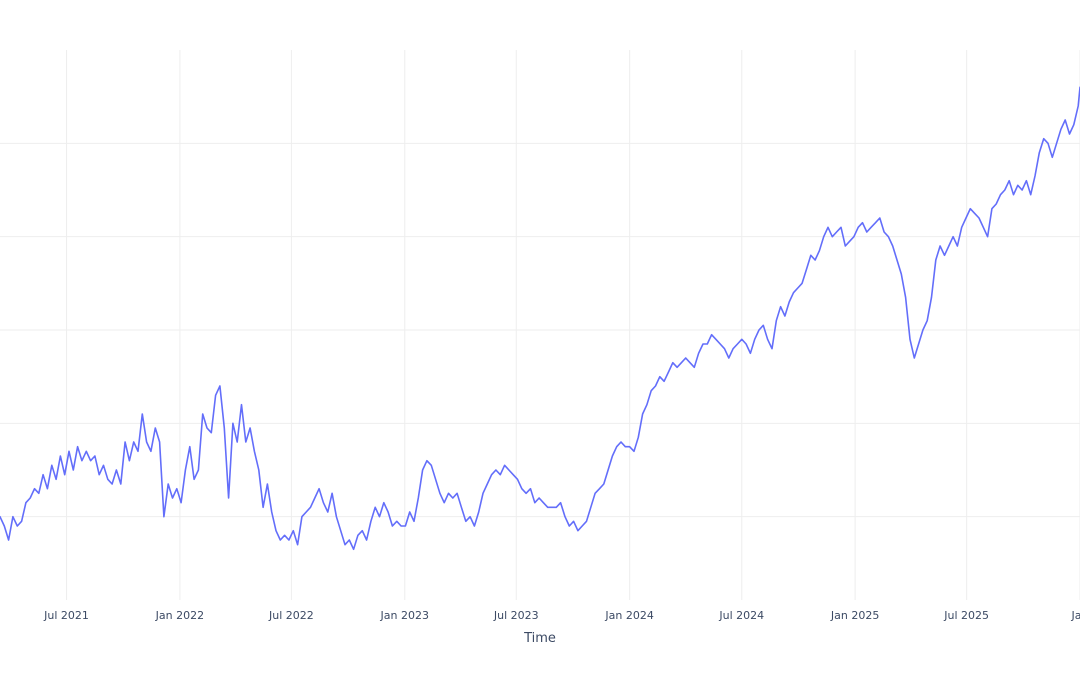  Describe the element at coordinates (66, 615) in the screenshot. I see `x-tick-label: Jul 2021` at that location.